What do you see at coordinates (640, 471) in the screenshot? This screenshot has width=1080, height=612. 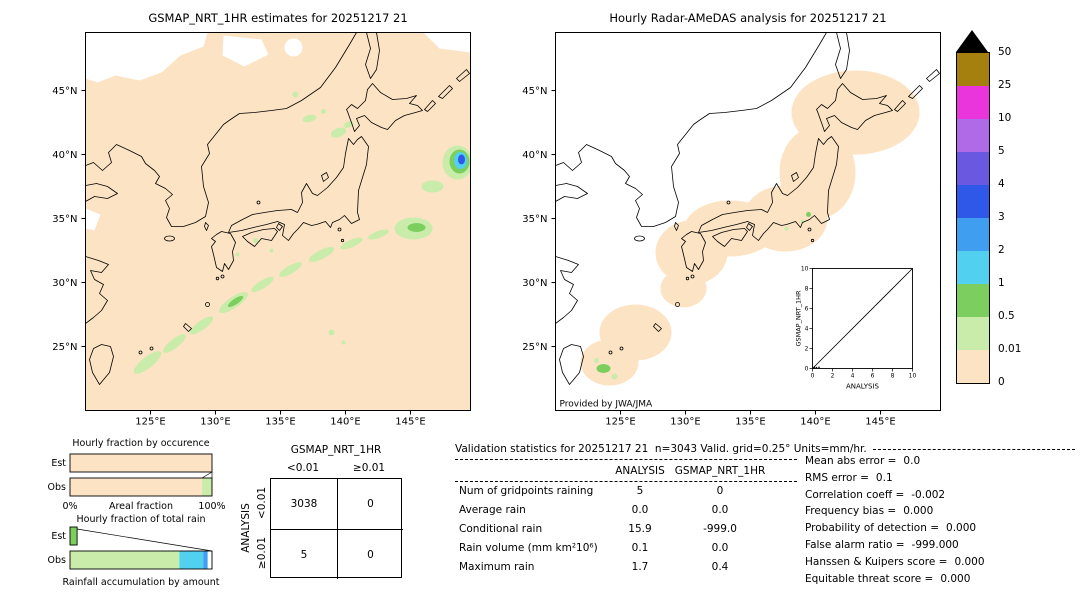 I see `stats-col-header-analysis: ANALYSIS` at bounding box center [640, 471].